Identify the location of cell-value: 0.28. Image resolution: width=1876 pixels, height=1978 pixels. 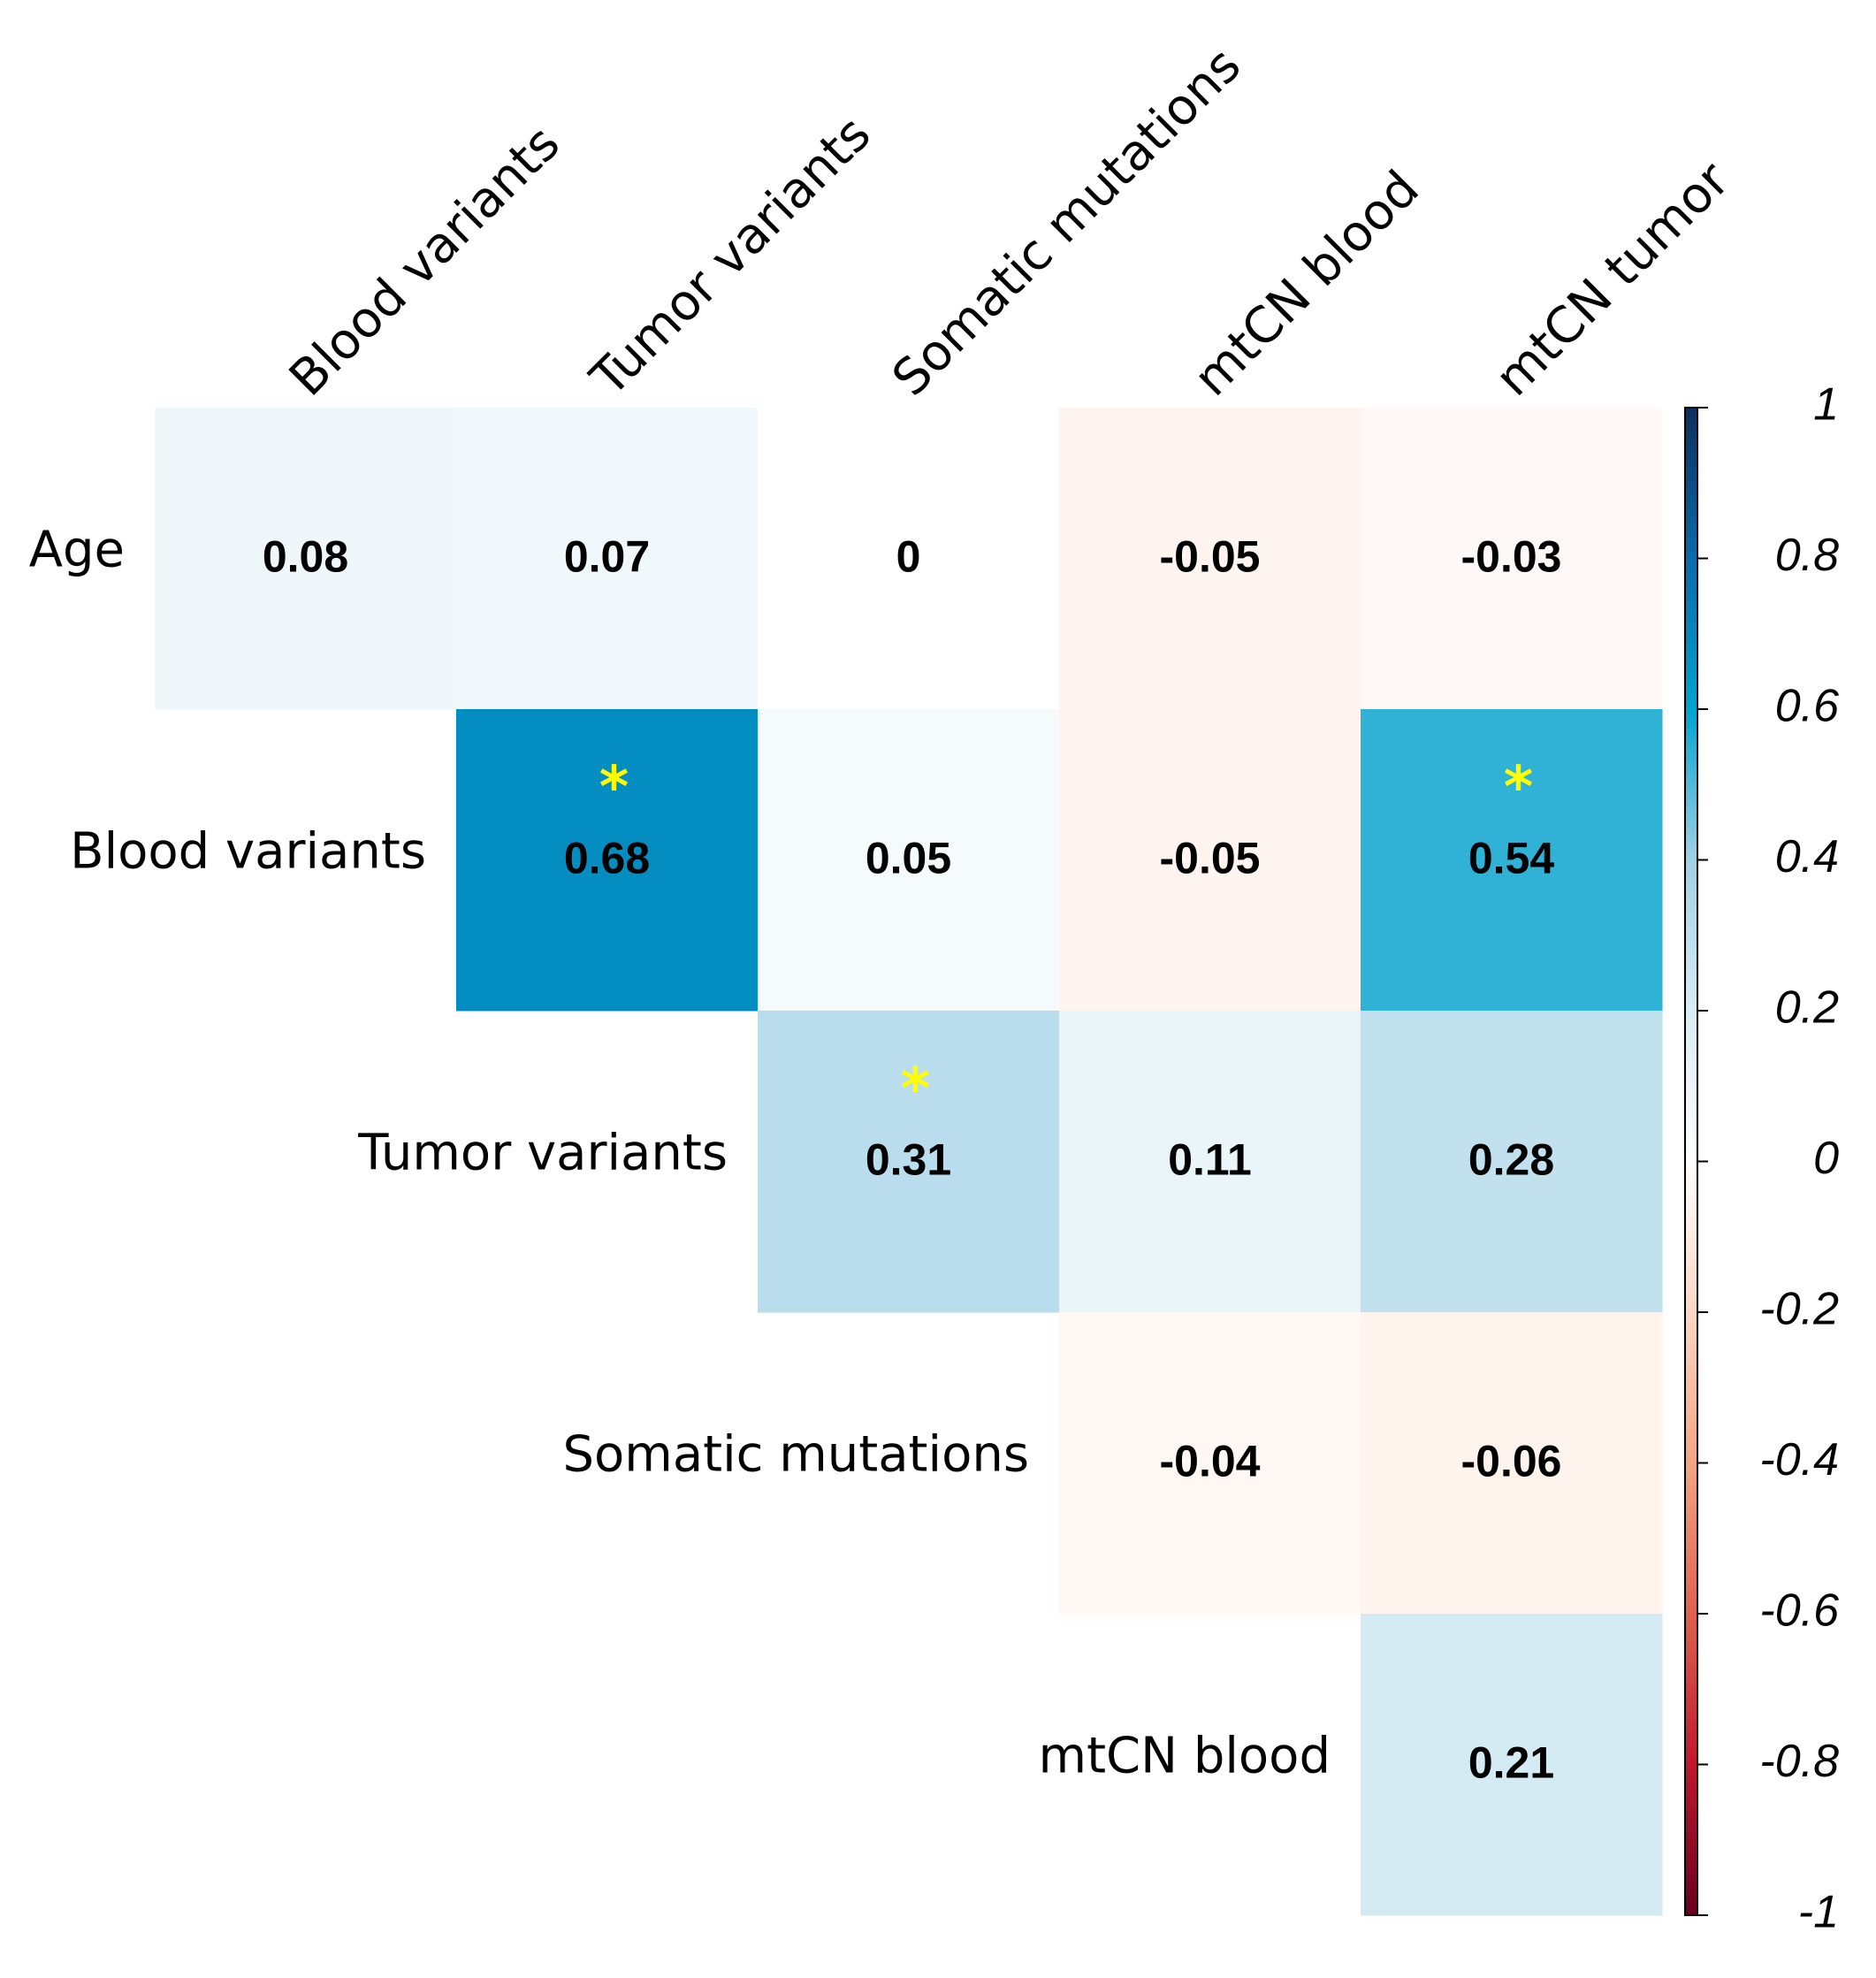
(1511, 1160).